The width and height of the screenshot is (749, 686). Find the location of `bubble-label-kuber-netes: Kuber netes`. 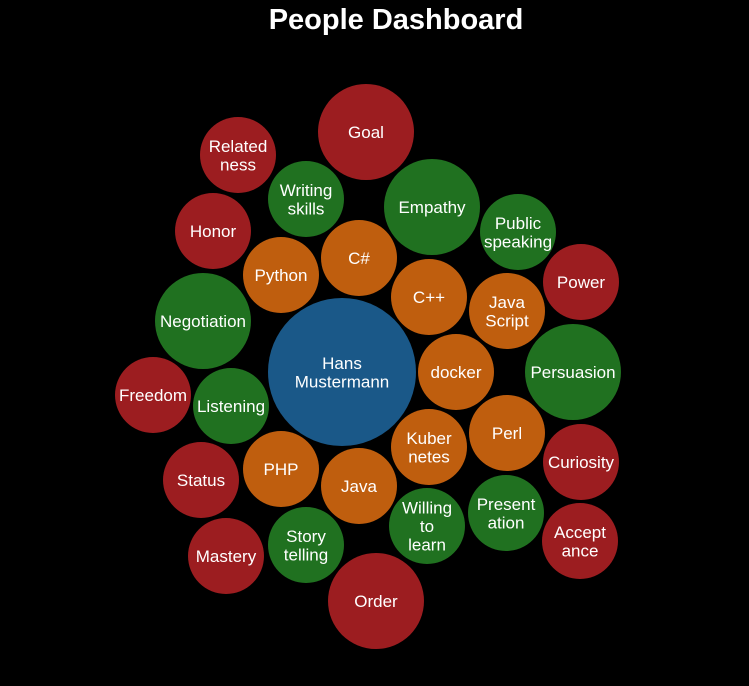

bubble-label-kuber-netes: Kuber netes is located at coordinates (429, 448).